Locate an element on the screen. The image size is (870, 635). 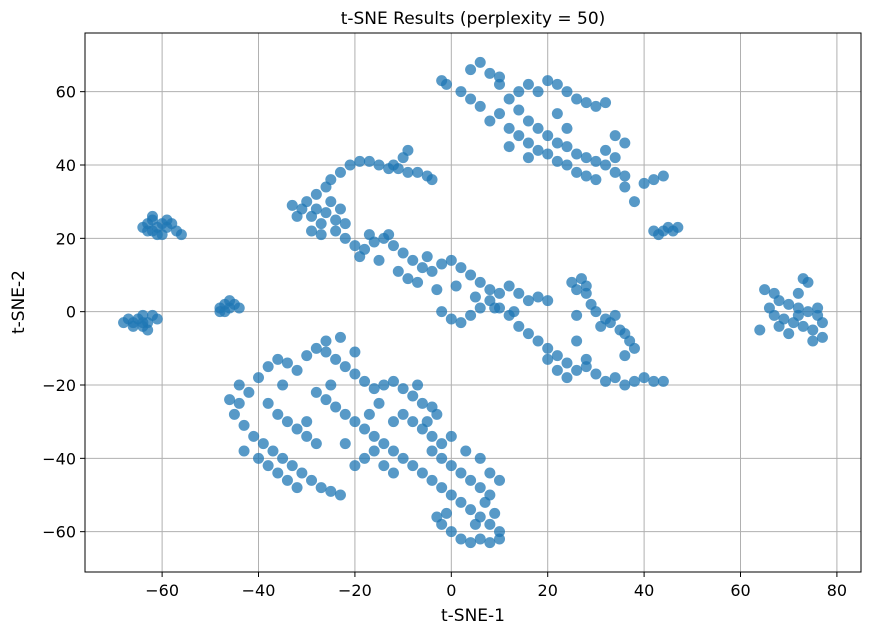
y-tick-label: −60 is located at coordinates (59, 532).